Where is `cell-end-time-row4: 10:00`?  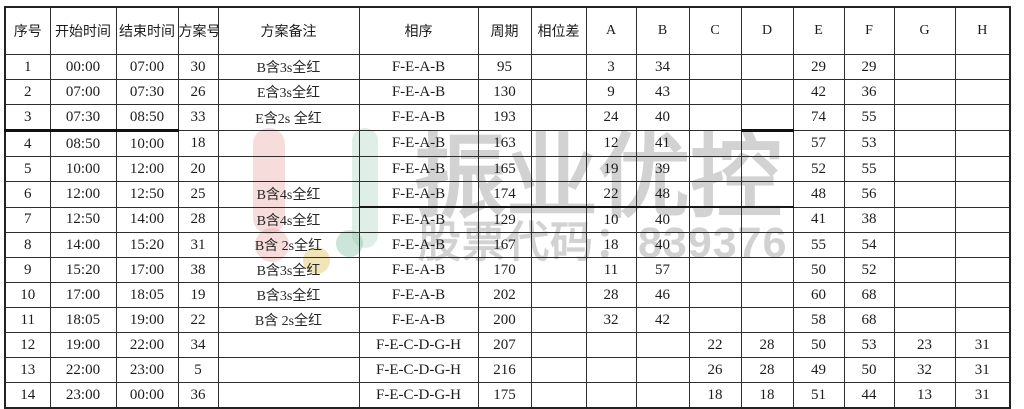
cell-end-time-row4: 10:00 is located at coordinates (147, 143).